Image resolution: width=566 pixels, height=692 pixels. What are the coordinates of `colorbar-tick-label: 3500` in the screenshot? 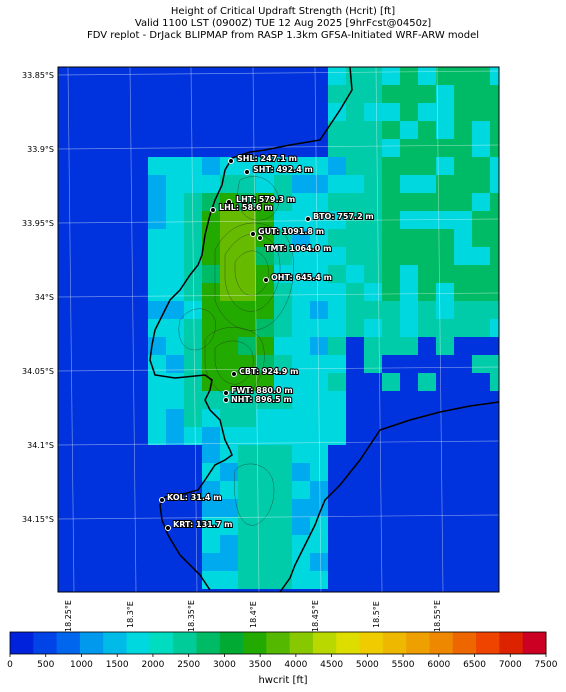 It's located at (260, 665).